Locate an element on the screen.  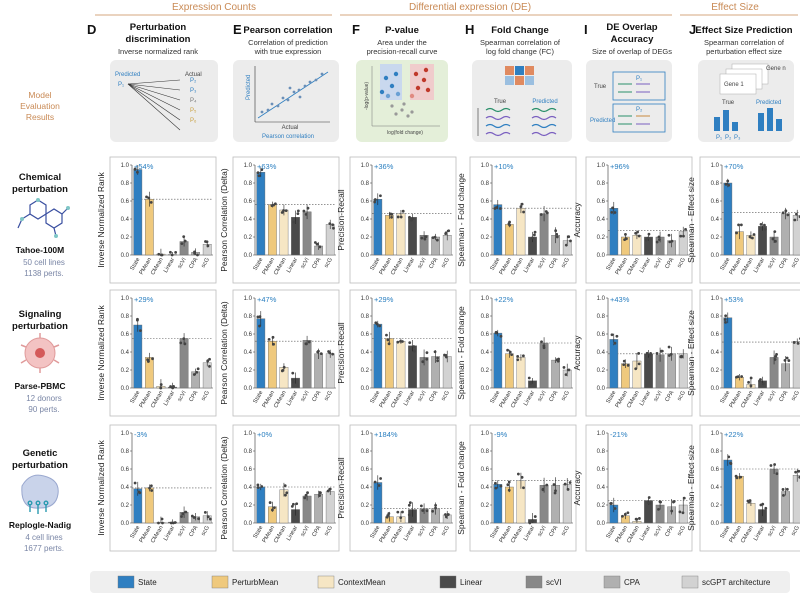
illus-e-points is located at coordinates (292, 93).